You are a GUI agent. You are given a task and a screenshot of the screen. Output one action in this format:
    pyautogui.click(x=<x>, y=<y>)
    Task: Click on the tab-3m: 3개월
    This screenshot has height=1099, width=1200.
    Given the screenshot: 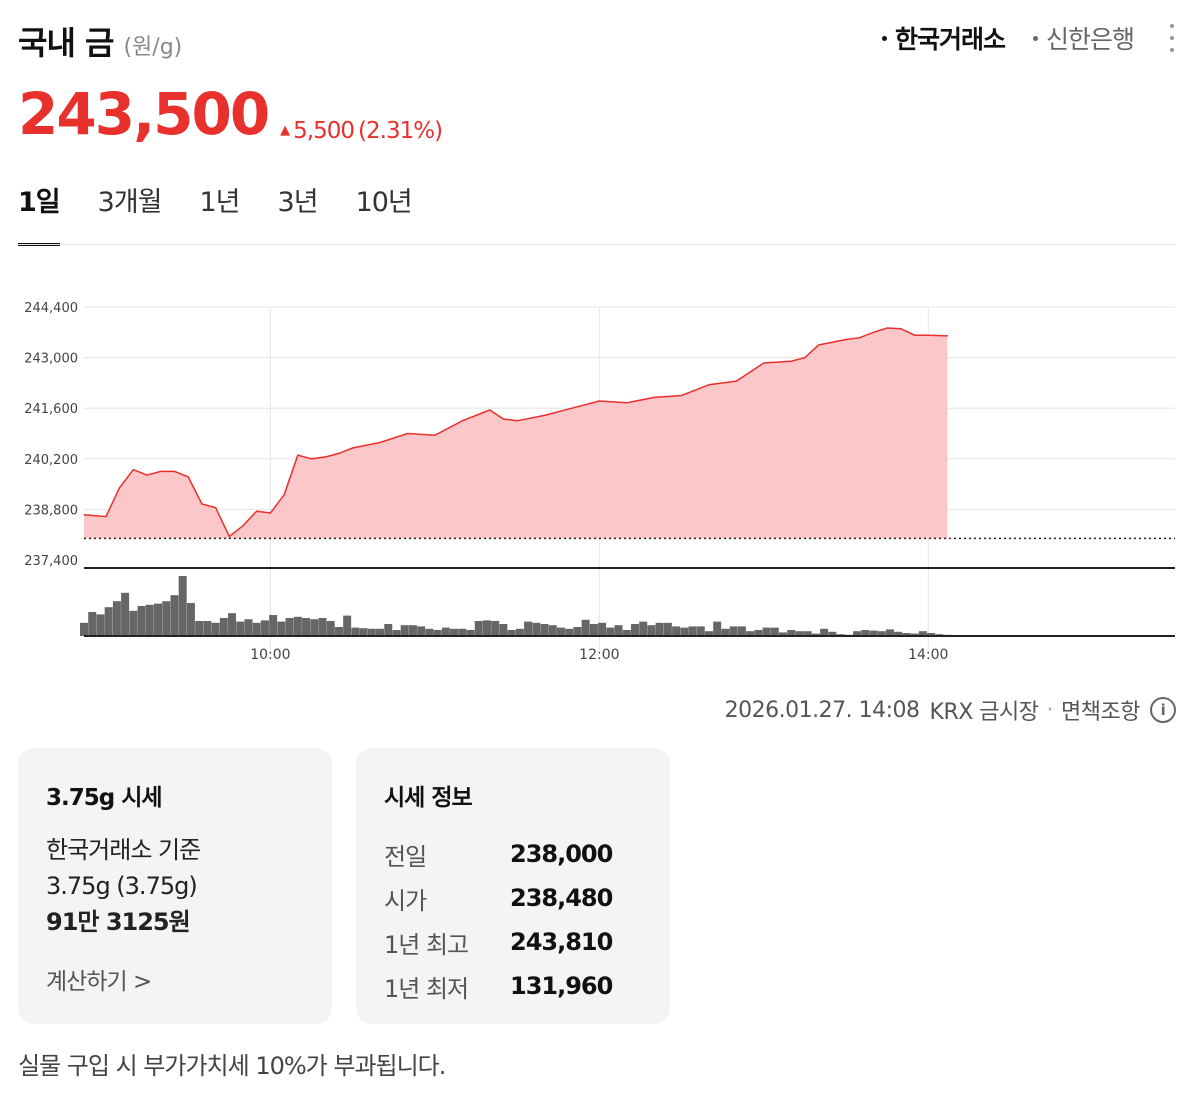 What is the action you would take?
    pyautogui.click(x=130, y=202)
    